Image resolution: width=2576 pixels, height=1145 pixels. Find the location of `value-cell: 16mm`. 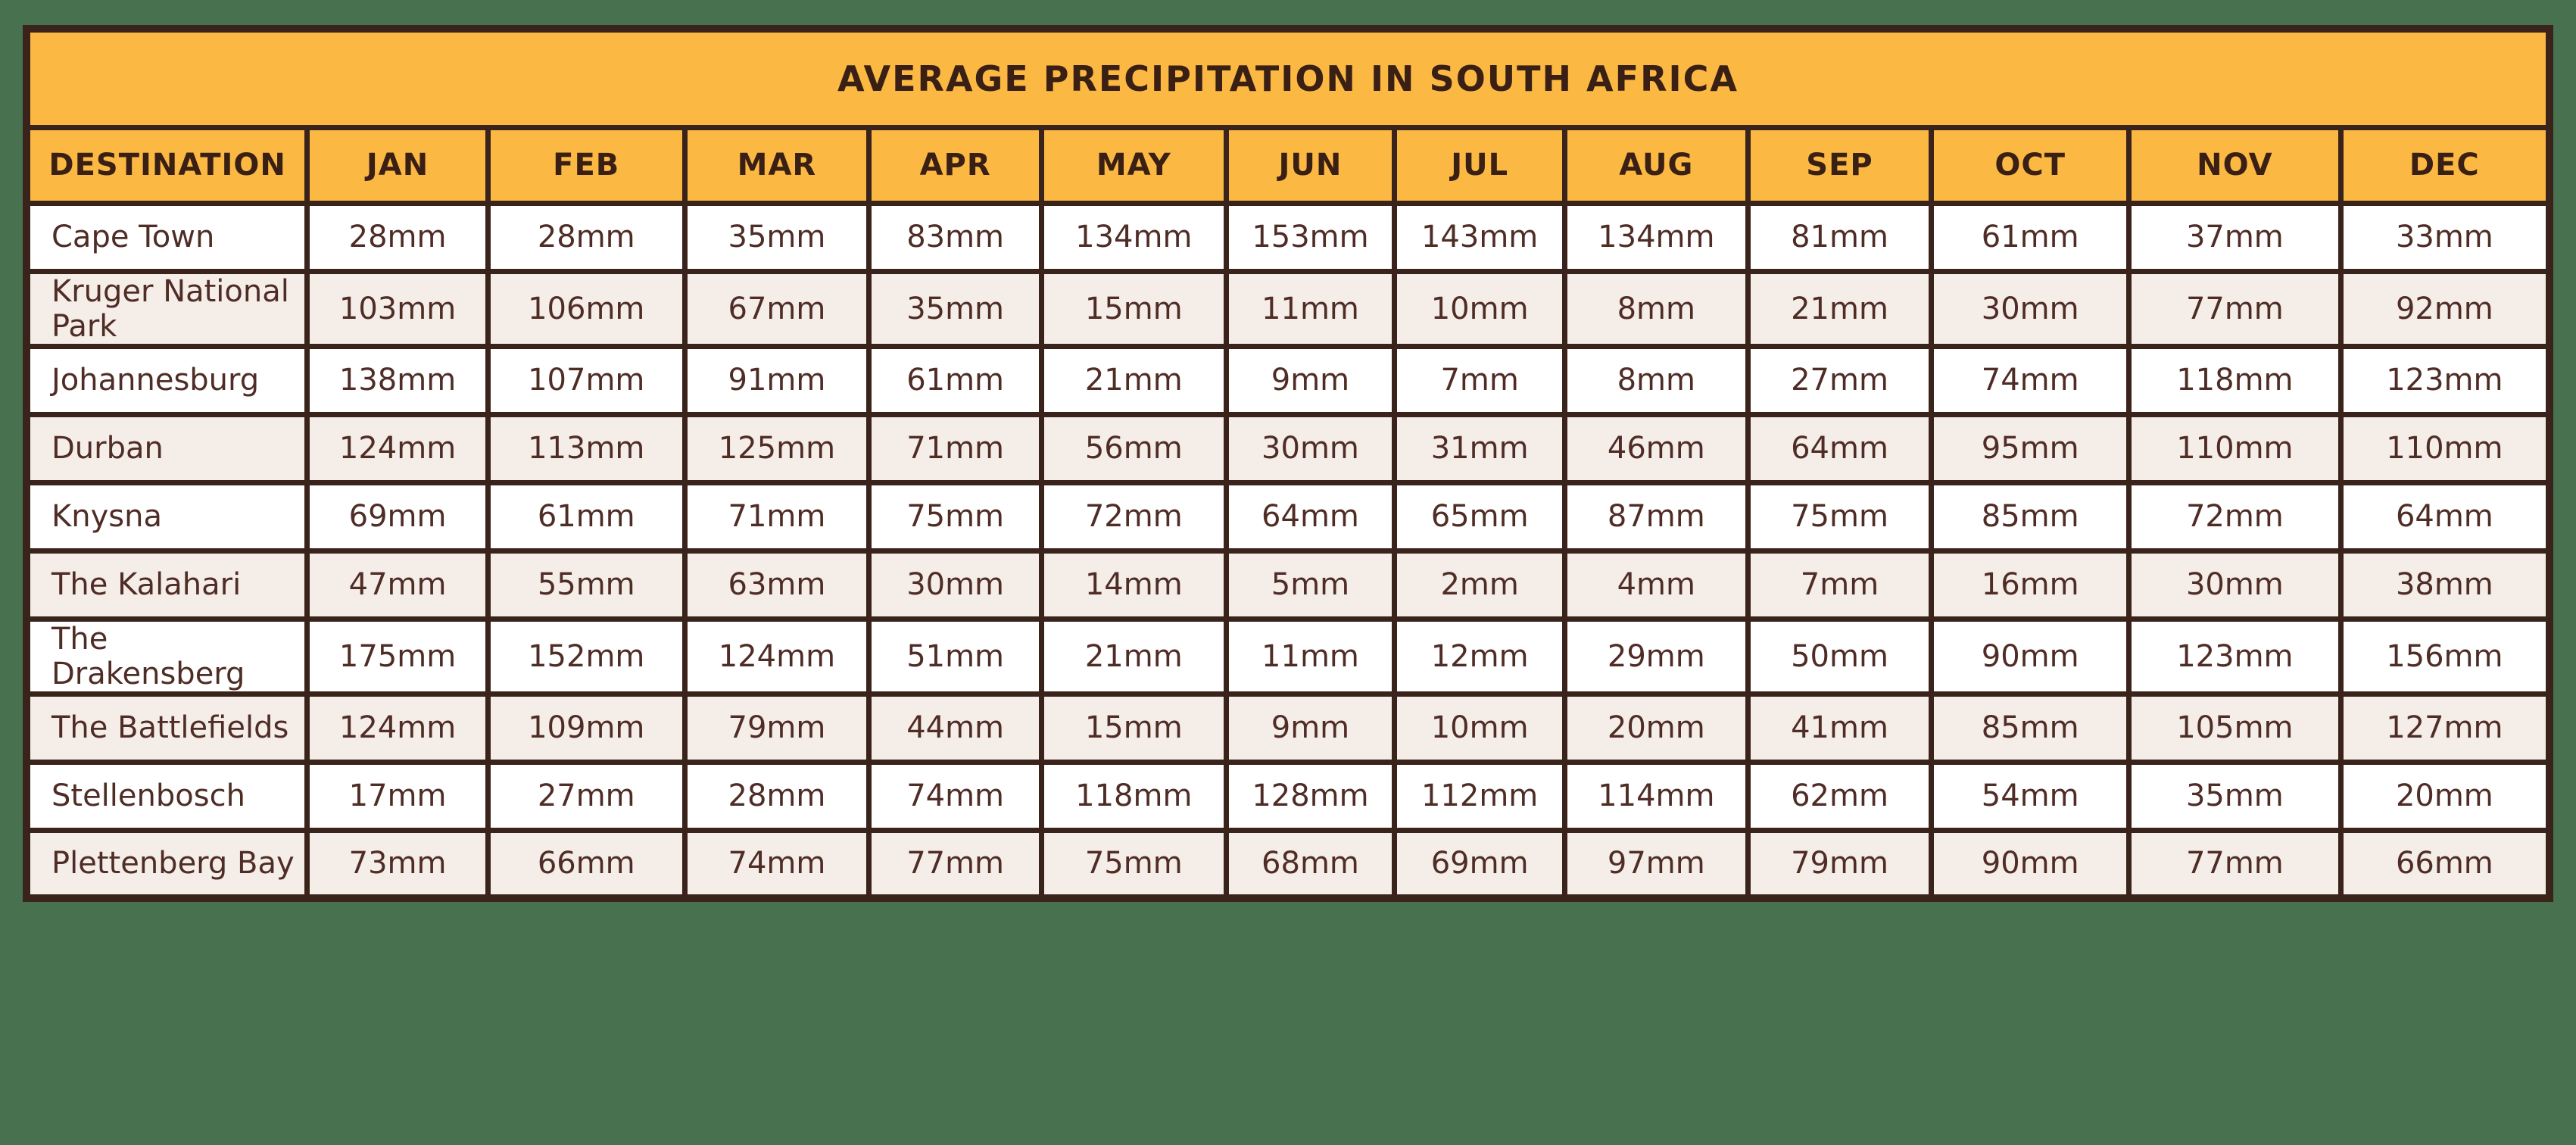

value-cell: 16mm is located at coordinates (2030, 585).